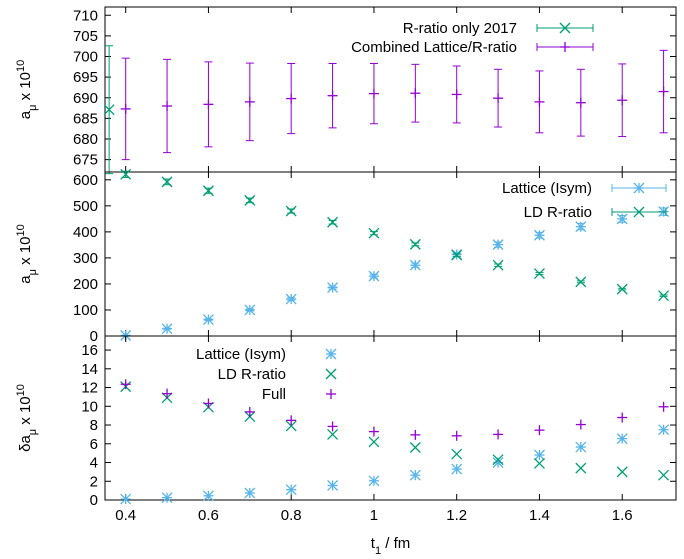 This screenshot has width=684, height=559. What do you see at coordinates (125, 515) in the screenshot?
I see `x-tick-label: 0.4` at bounding box center [125, 515].